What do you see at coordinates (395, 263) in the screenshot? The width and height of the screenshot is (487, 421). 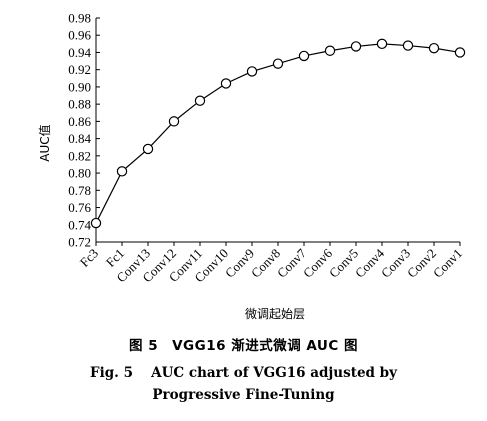 I see `x-tick-label: Conv3` at bounding box center [395, 263].